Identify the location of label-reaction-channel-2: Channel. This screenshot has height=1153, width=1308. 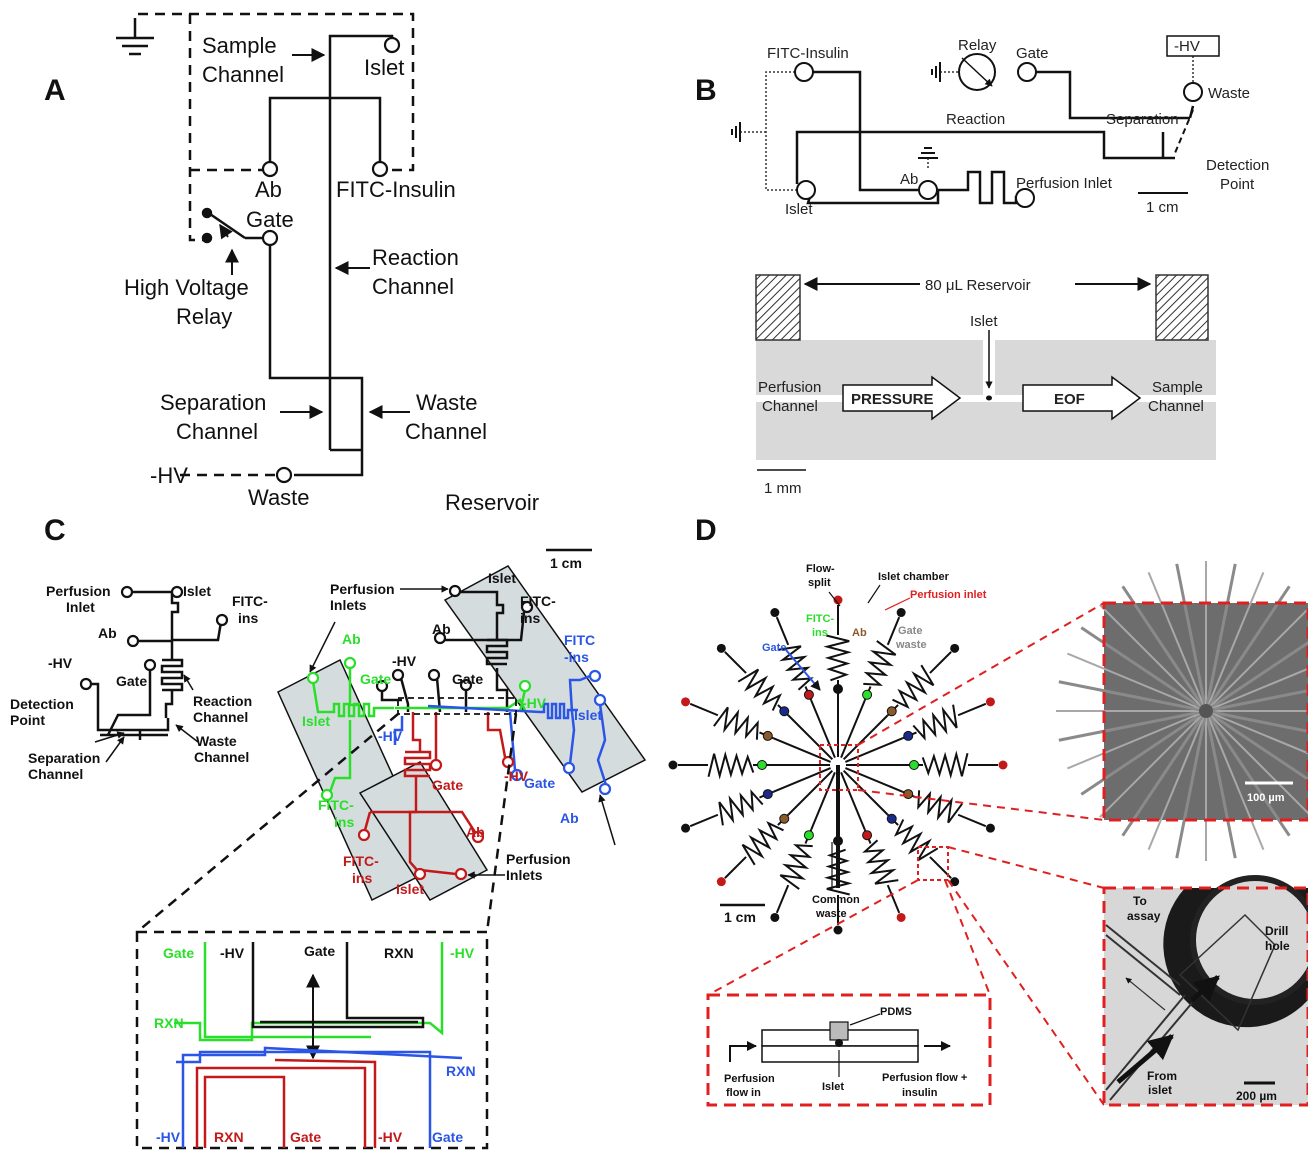
(413, 286).